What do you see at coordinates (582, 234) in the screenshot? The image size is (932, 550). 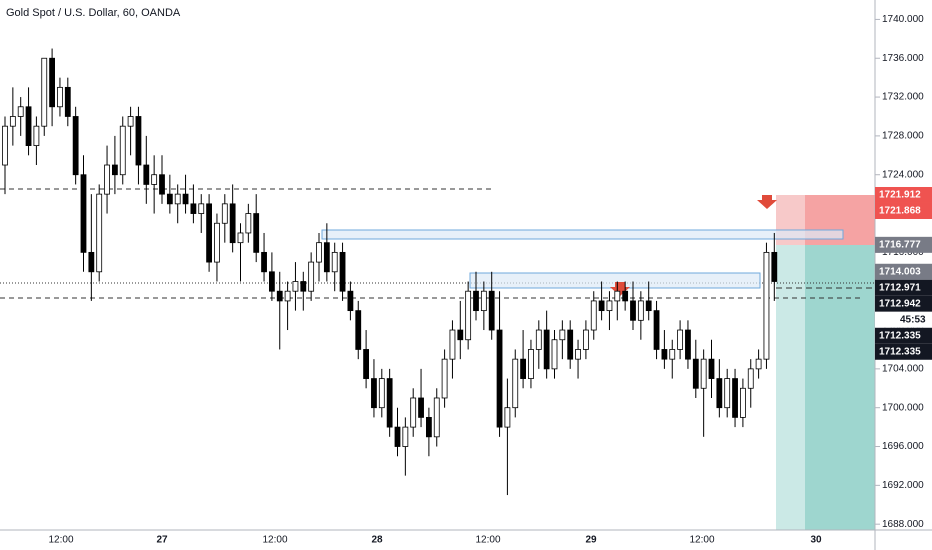 I see `zone-box` at bounding box center [582, 234].